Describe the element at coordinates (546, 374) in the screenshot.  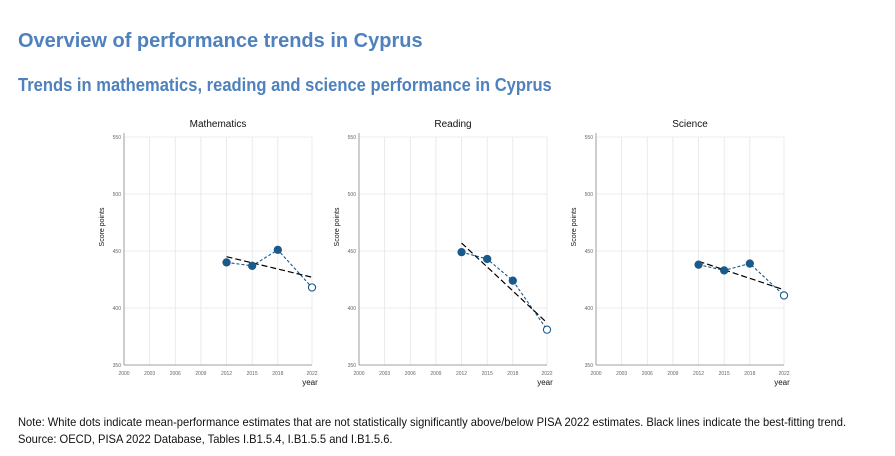
I see `reading-x-tick-label: 2022` at that location.